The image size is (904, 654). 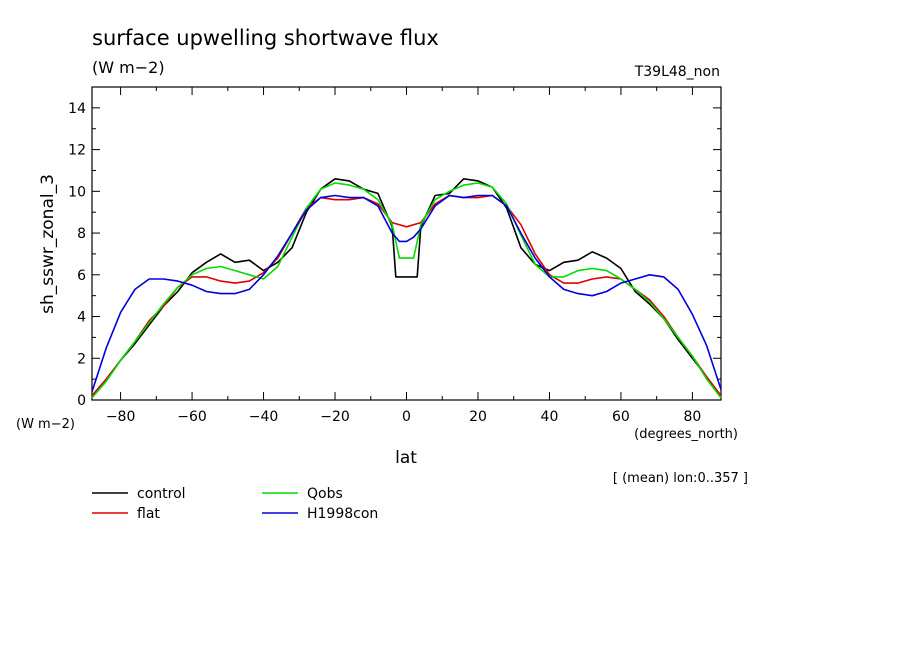 I want to click on y-tick-label: 4, so click(x=81, y=318).